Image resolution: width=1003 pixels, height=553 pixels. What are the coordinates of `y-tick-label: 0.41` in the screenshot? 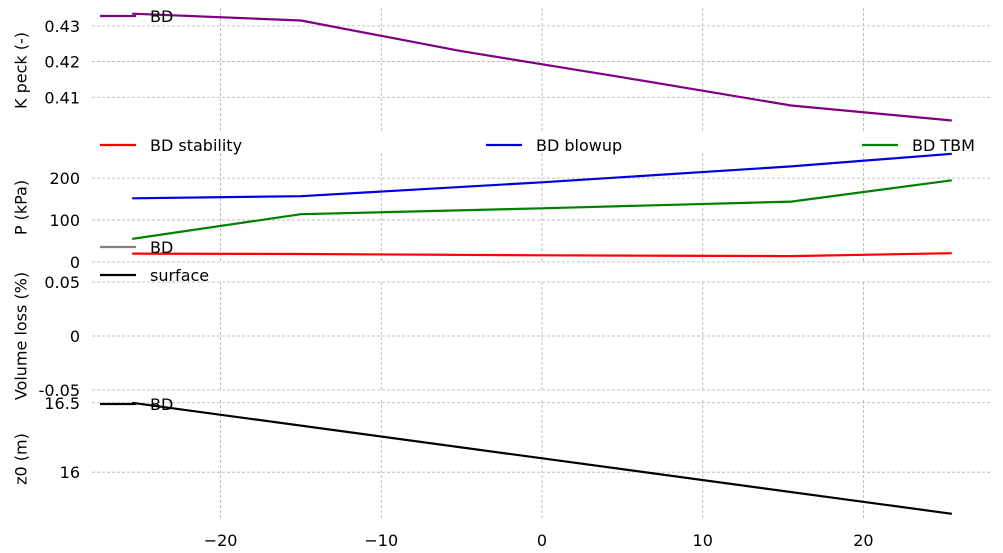 It's located at (62, 97).